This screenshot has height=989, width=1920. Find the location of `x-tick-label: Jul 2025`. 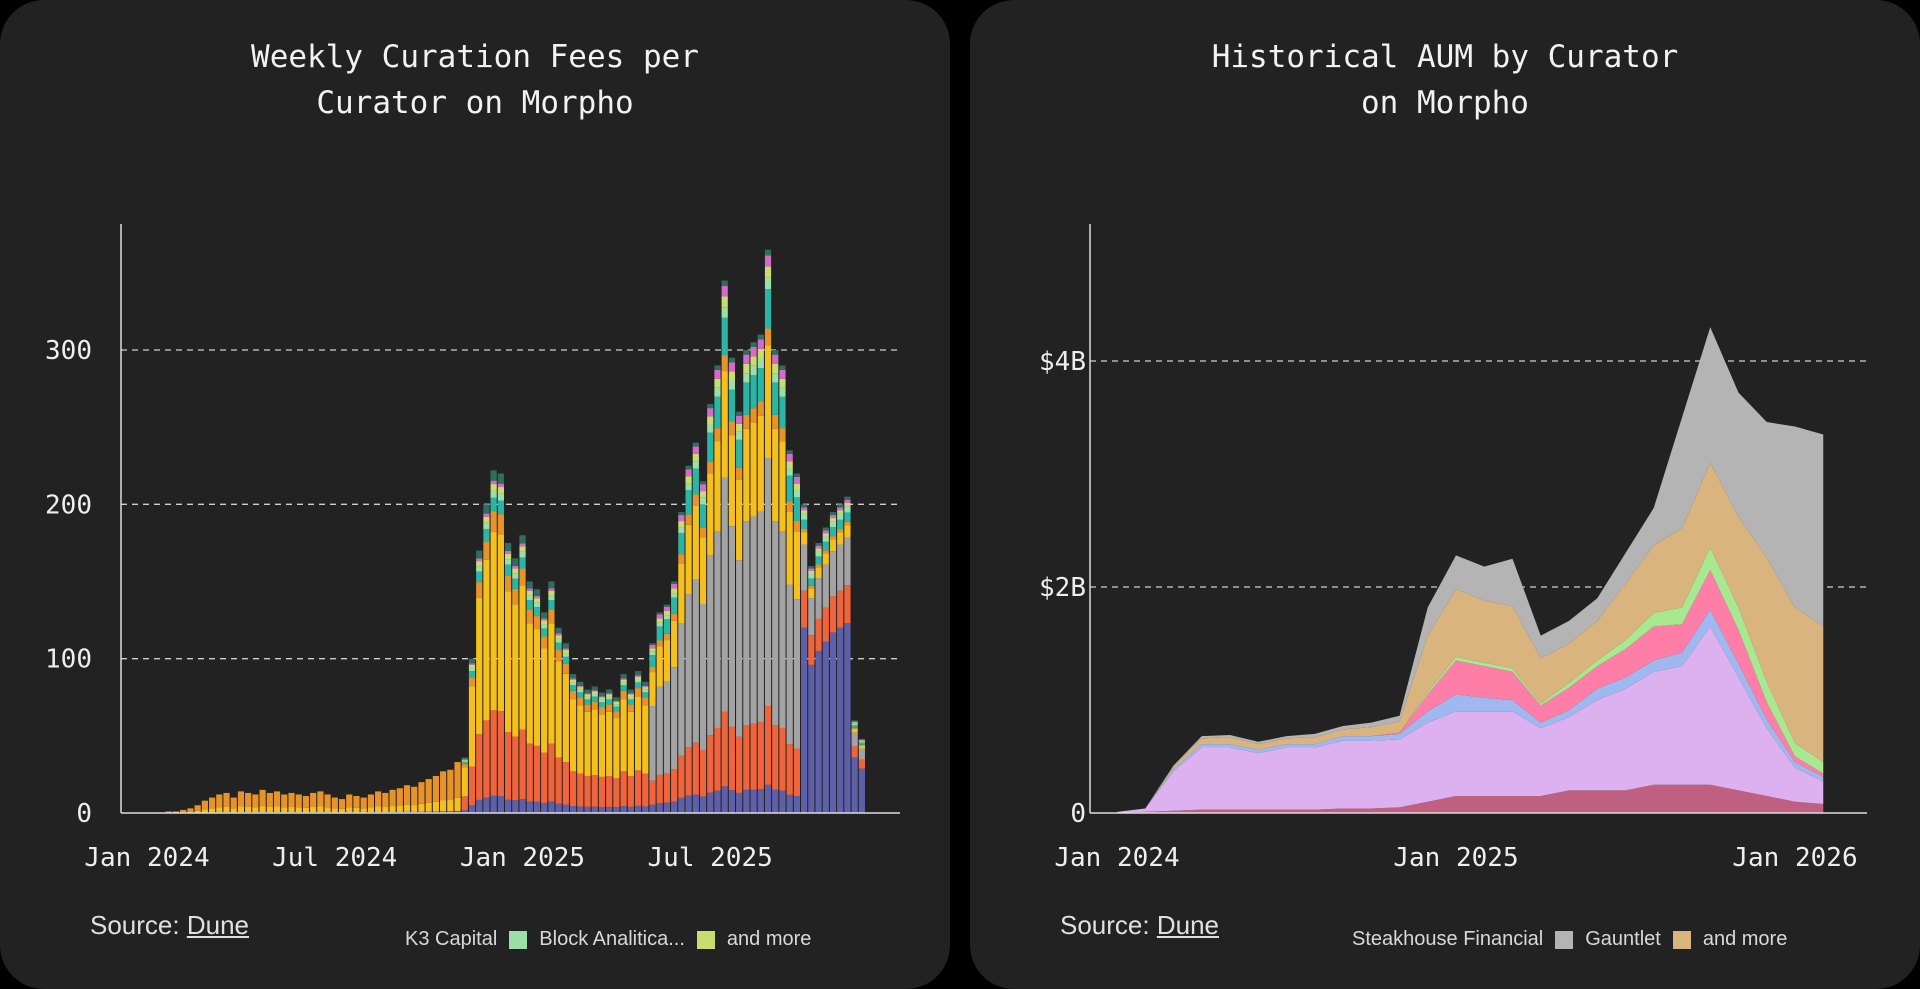

x-tick-label: Jul 2025 is located at coordinates (710, 858).